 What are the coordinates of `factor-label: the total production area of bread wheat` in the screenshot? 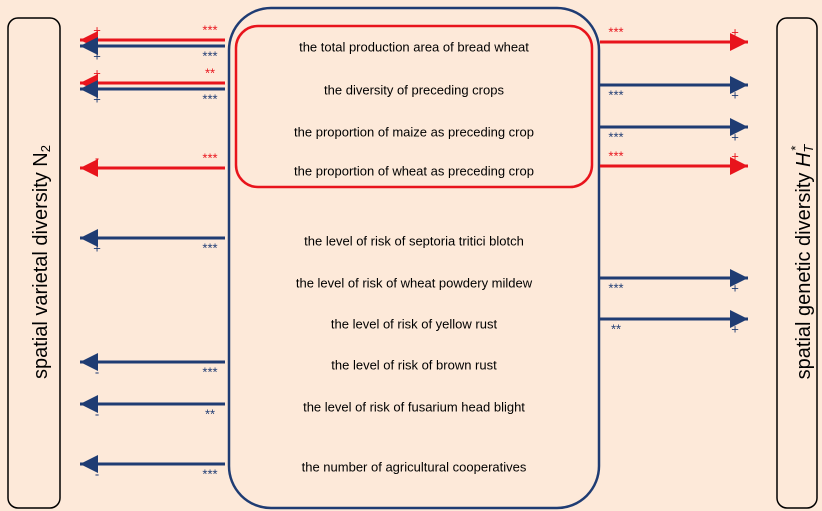 It's located at (414, 46).